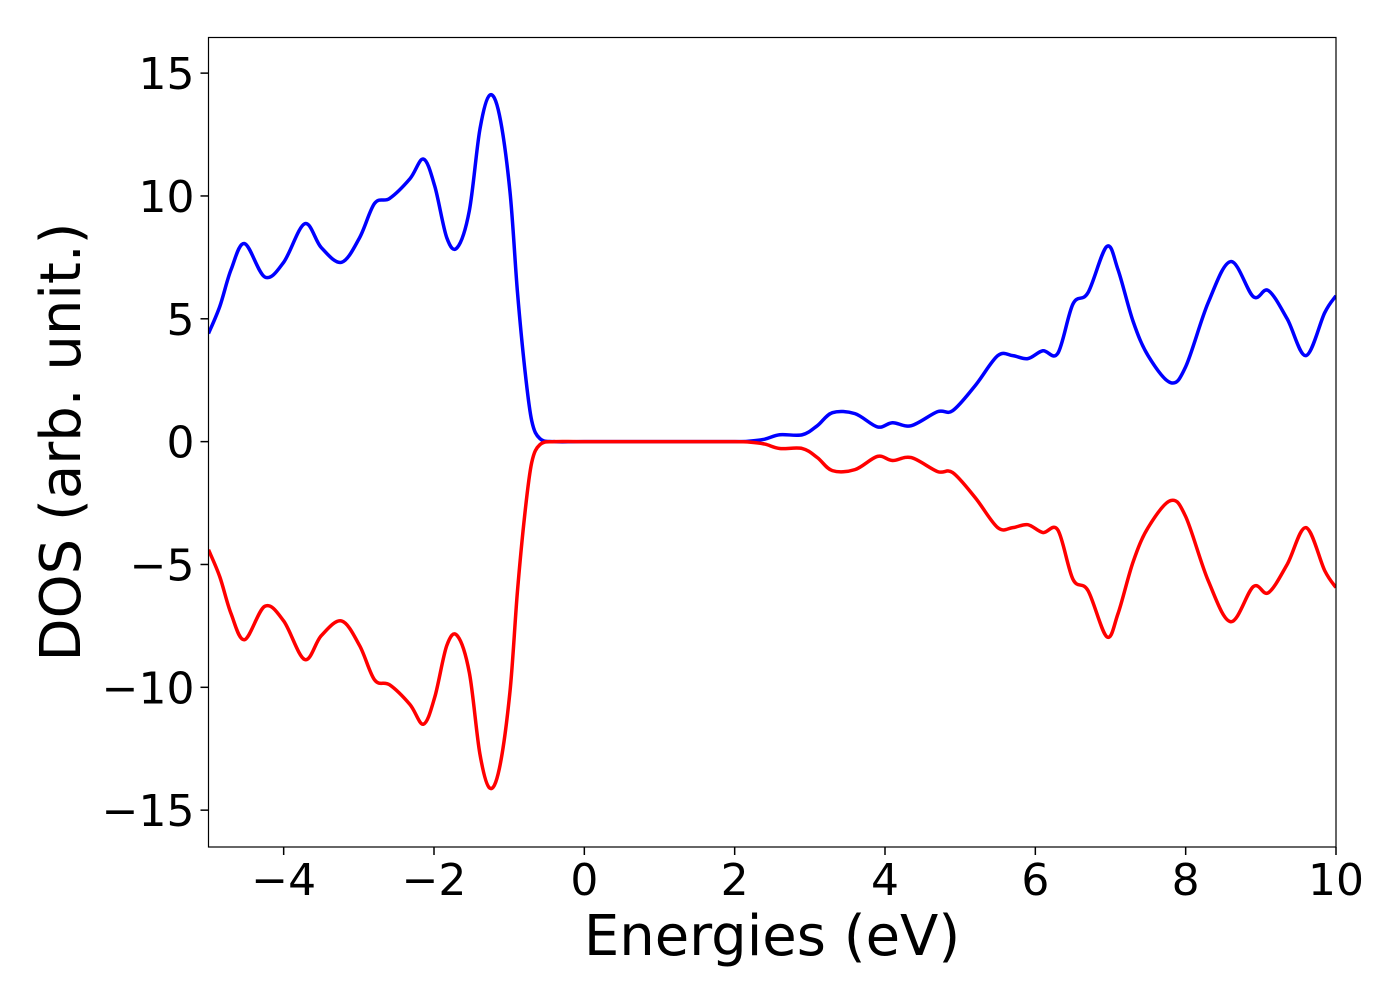 Image resolution: width=1400 pixels, height=1000 pixels. I want to click on x-tick-label: 4, so click(885, 880).